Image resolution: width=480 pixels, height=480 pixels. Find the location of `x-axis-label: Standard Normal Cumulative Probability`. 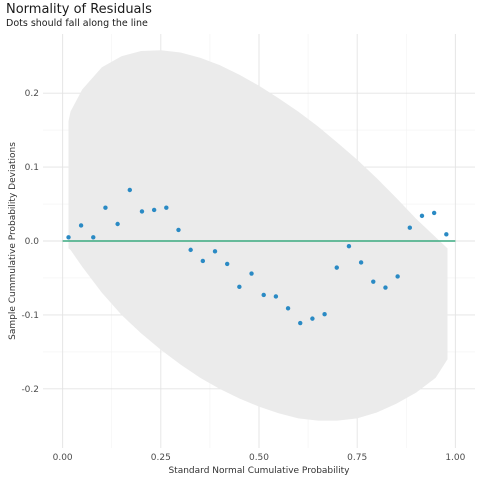

x-axis-label: Standard Normal Cumulative Probability is located at coordinates (259, 471).